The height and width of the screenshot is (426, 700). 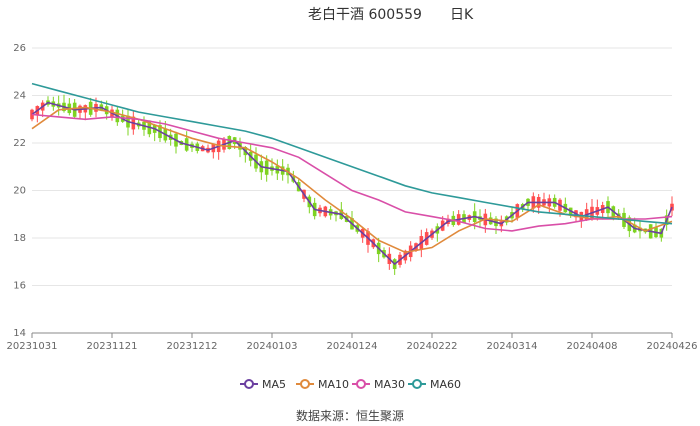 What do you see at coordinates (672, 346) in the screenshot?
I see `x-tick-label: 20240426` at bounding box center [672, 346].